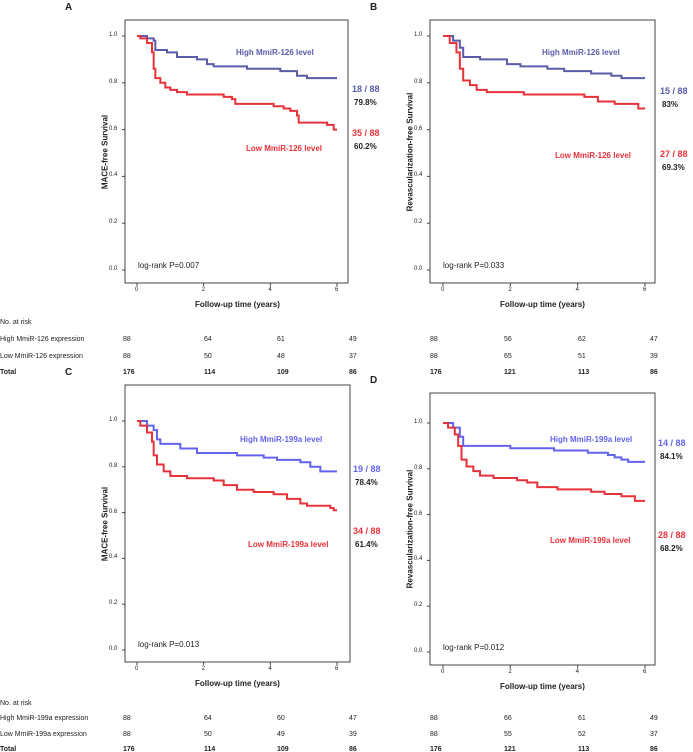  Describe the element at coordinates (366, 89) in the screenshot. I see `events-count: 18 / 88` at that location.